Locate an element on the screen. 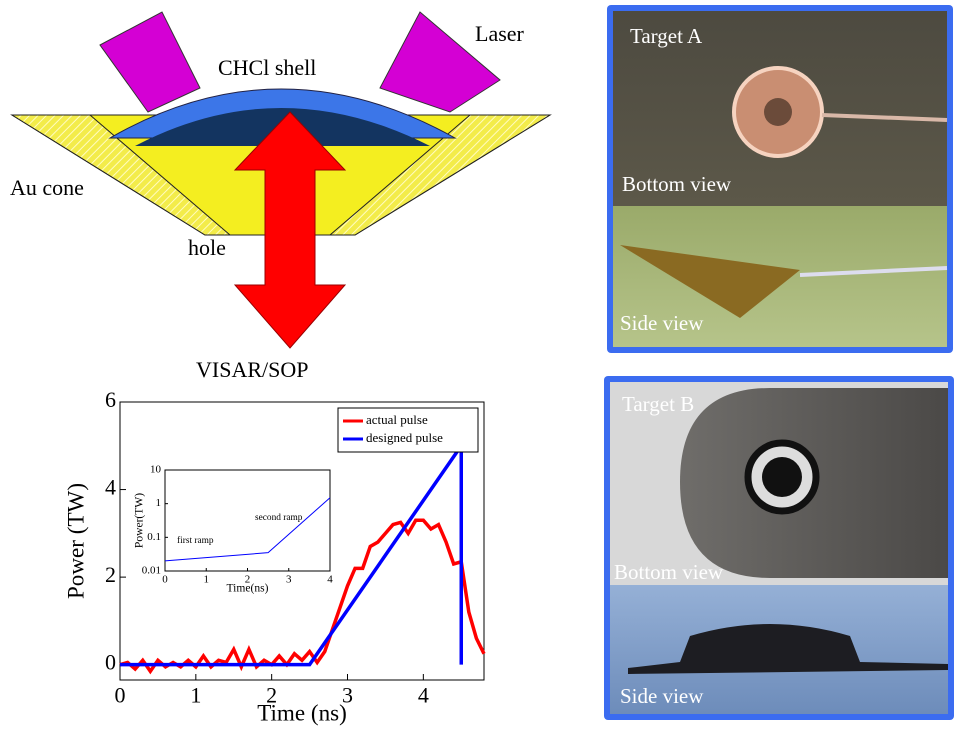  y-tick-label: 0.01 is located at coordinates (151, 571).